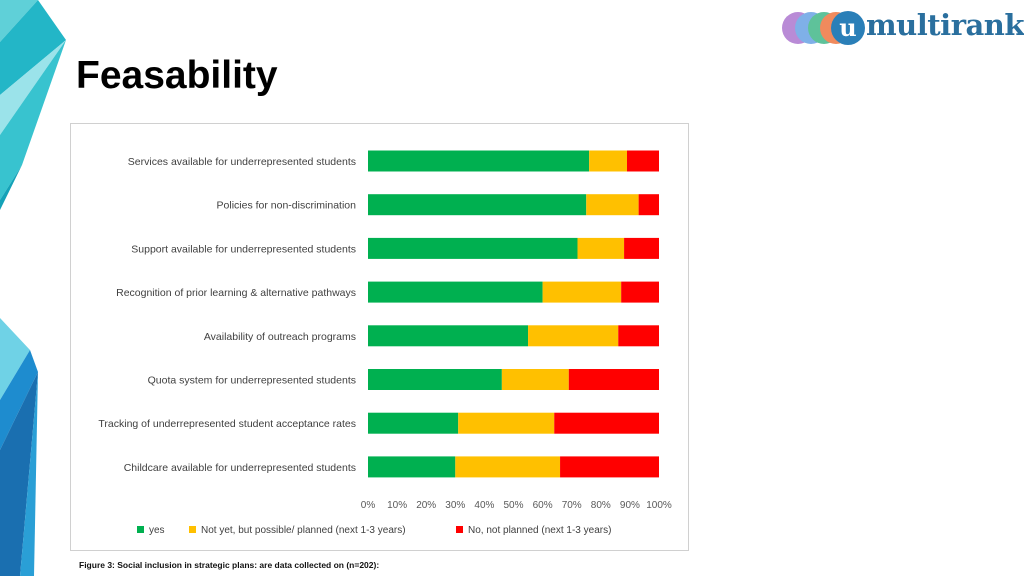 This screenshot has width=1024, height=576. What do you see at coordinates (455, 505) in the screenshot?
I see `x-tick-label: 30%` at bounding box center [455, 505].